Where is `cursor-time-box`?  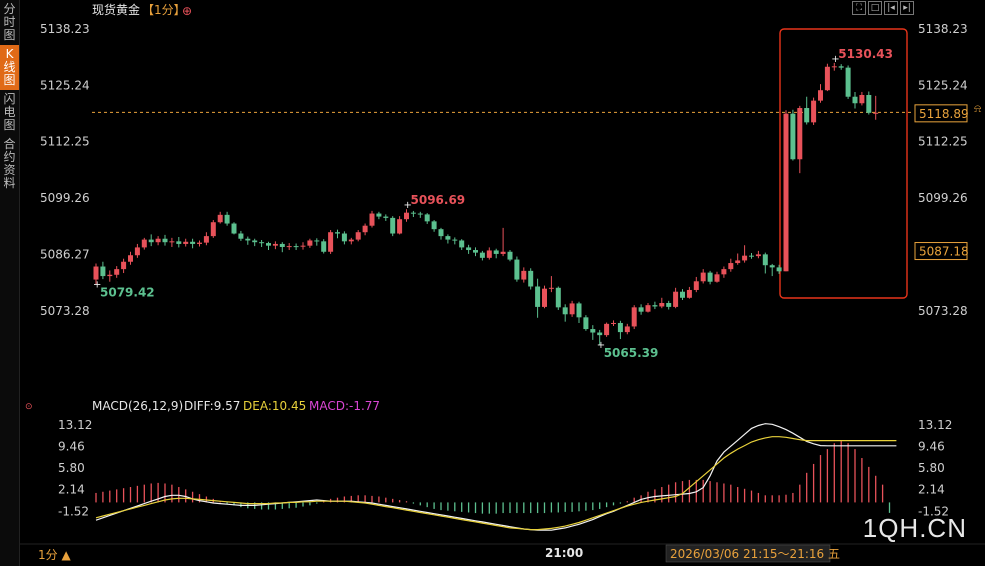
cursor-time-box is located at coordinates (748, 553).